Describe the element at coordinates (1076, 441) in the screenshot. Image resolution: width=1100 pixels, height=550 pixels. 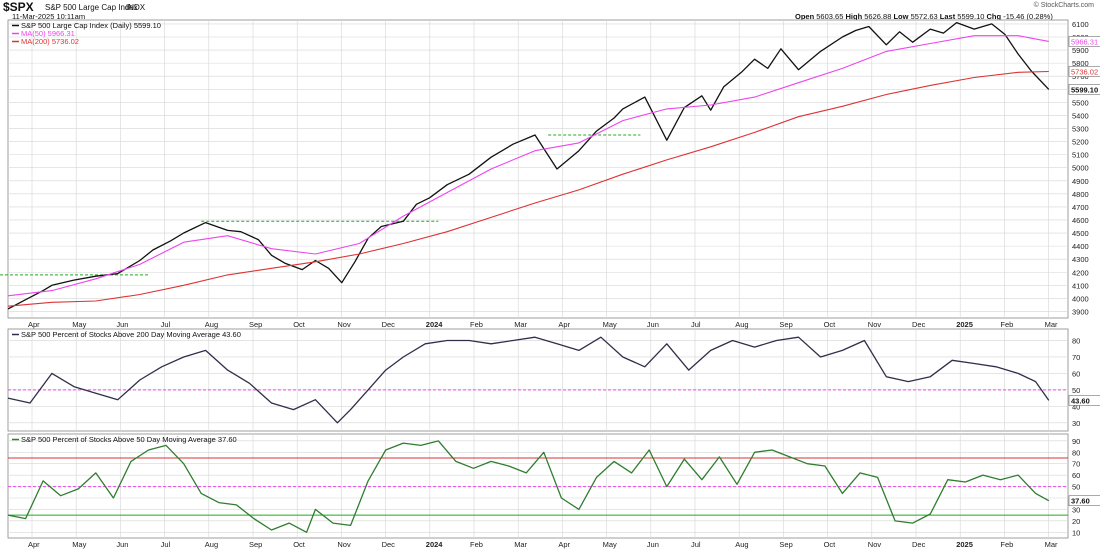
I see `y-tick-label: 90` at that location.